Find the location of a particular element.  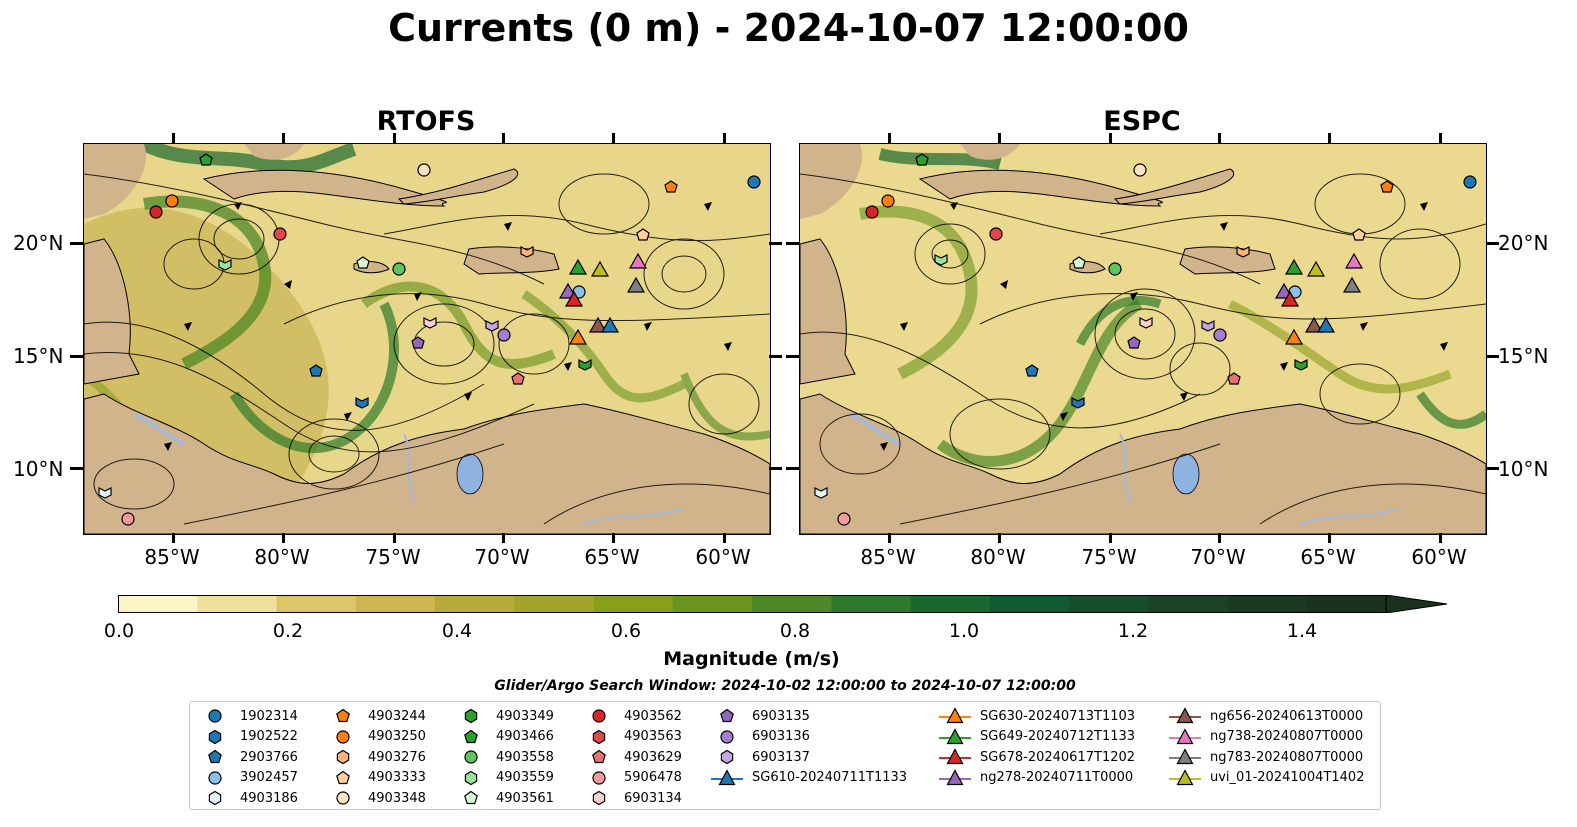

legend-item: 2903766 is located at coordinates (248, 757).